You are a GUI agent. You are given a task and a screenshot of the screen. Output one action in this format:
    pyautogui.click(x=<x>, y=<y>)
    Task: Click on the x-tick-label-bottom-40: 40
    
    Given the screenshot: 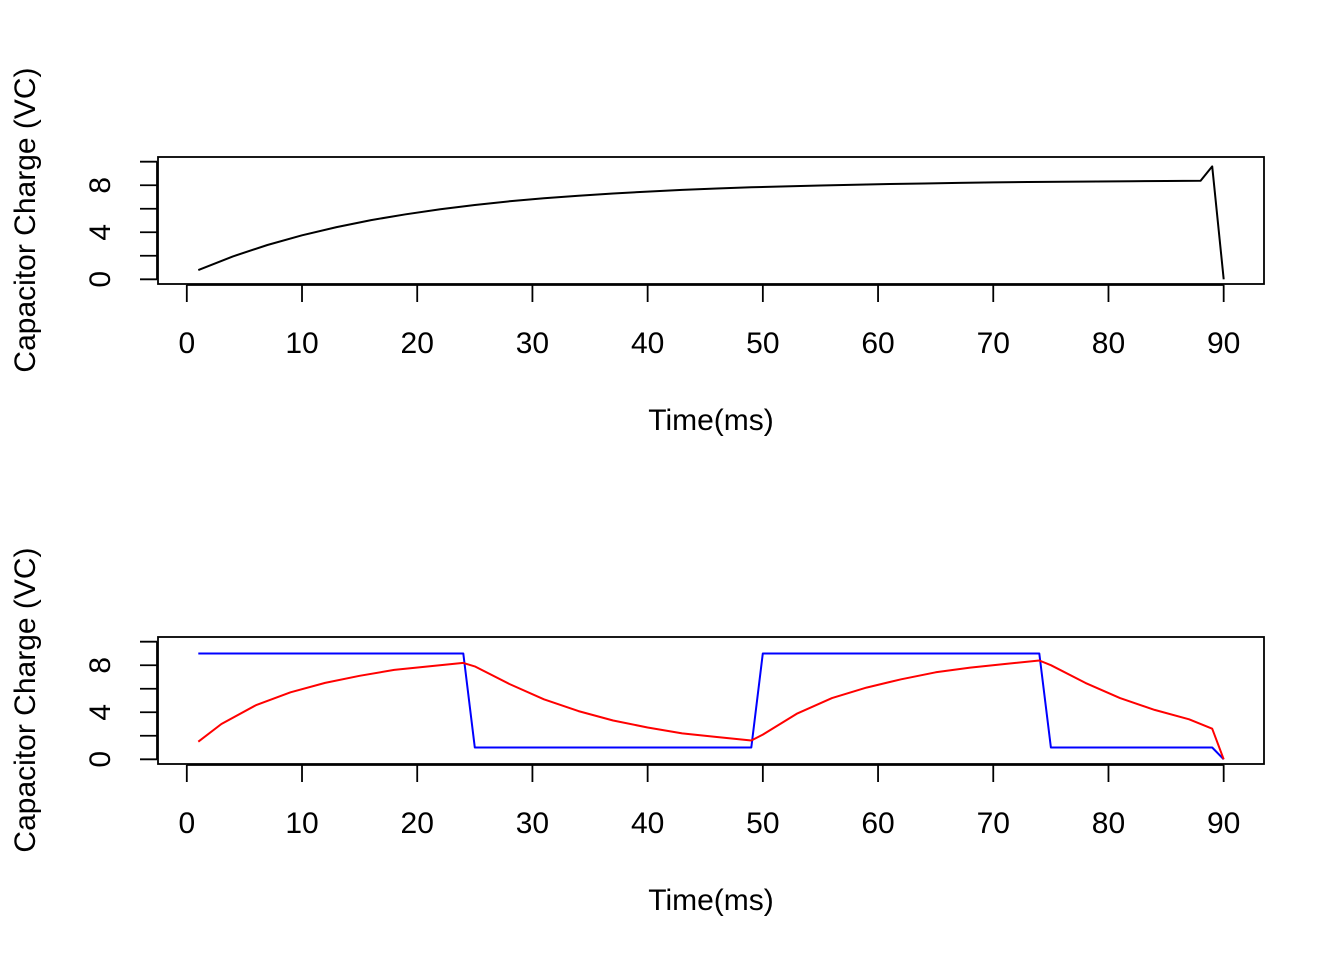 What is the action you would take?
    pyautogui.click(x=647, y=823)
    